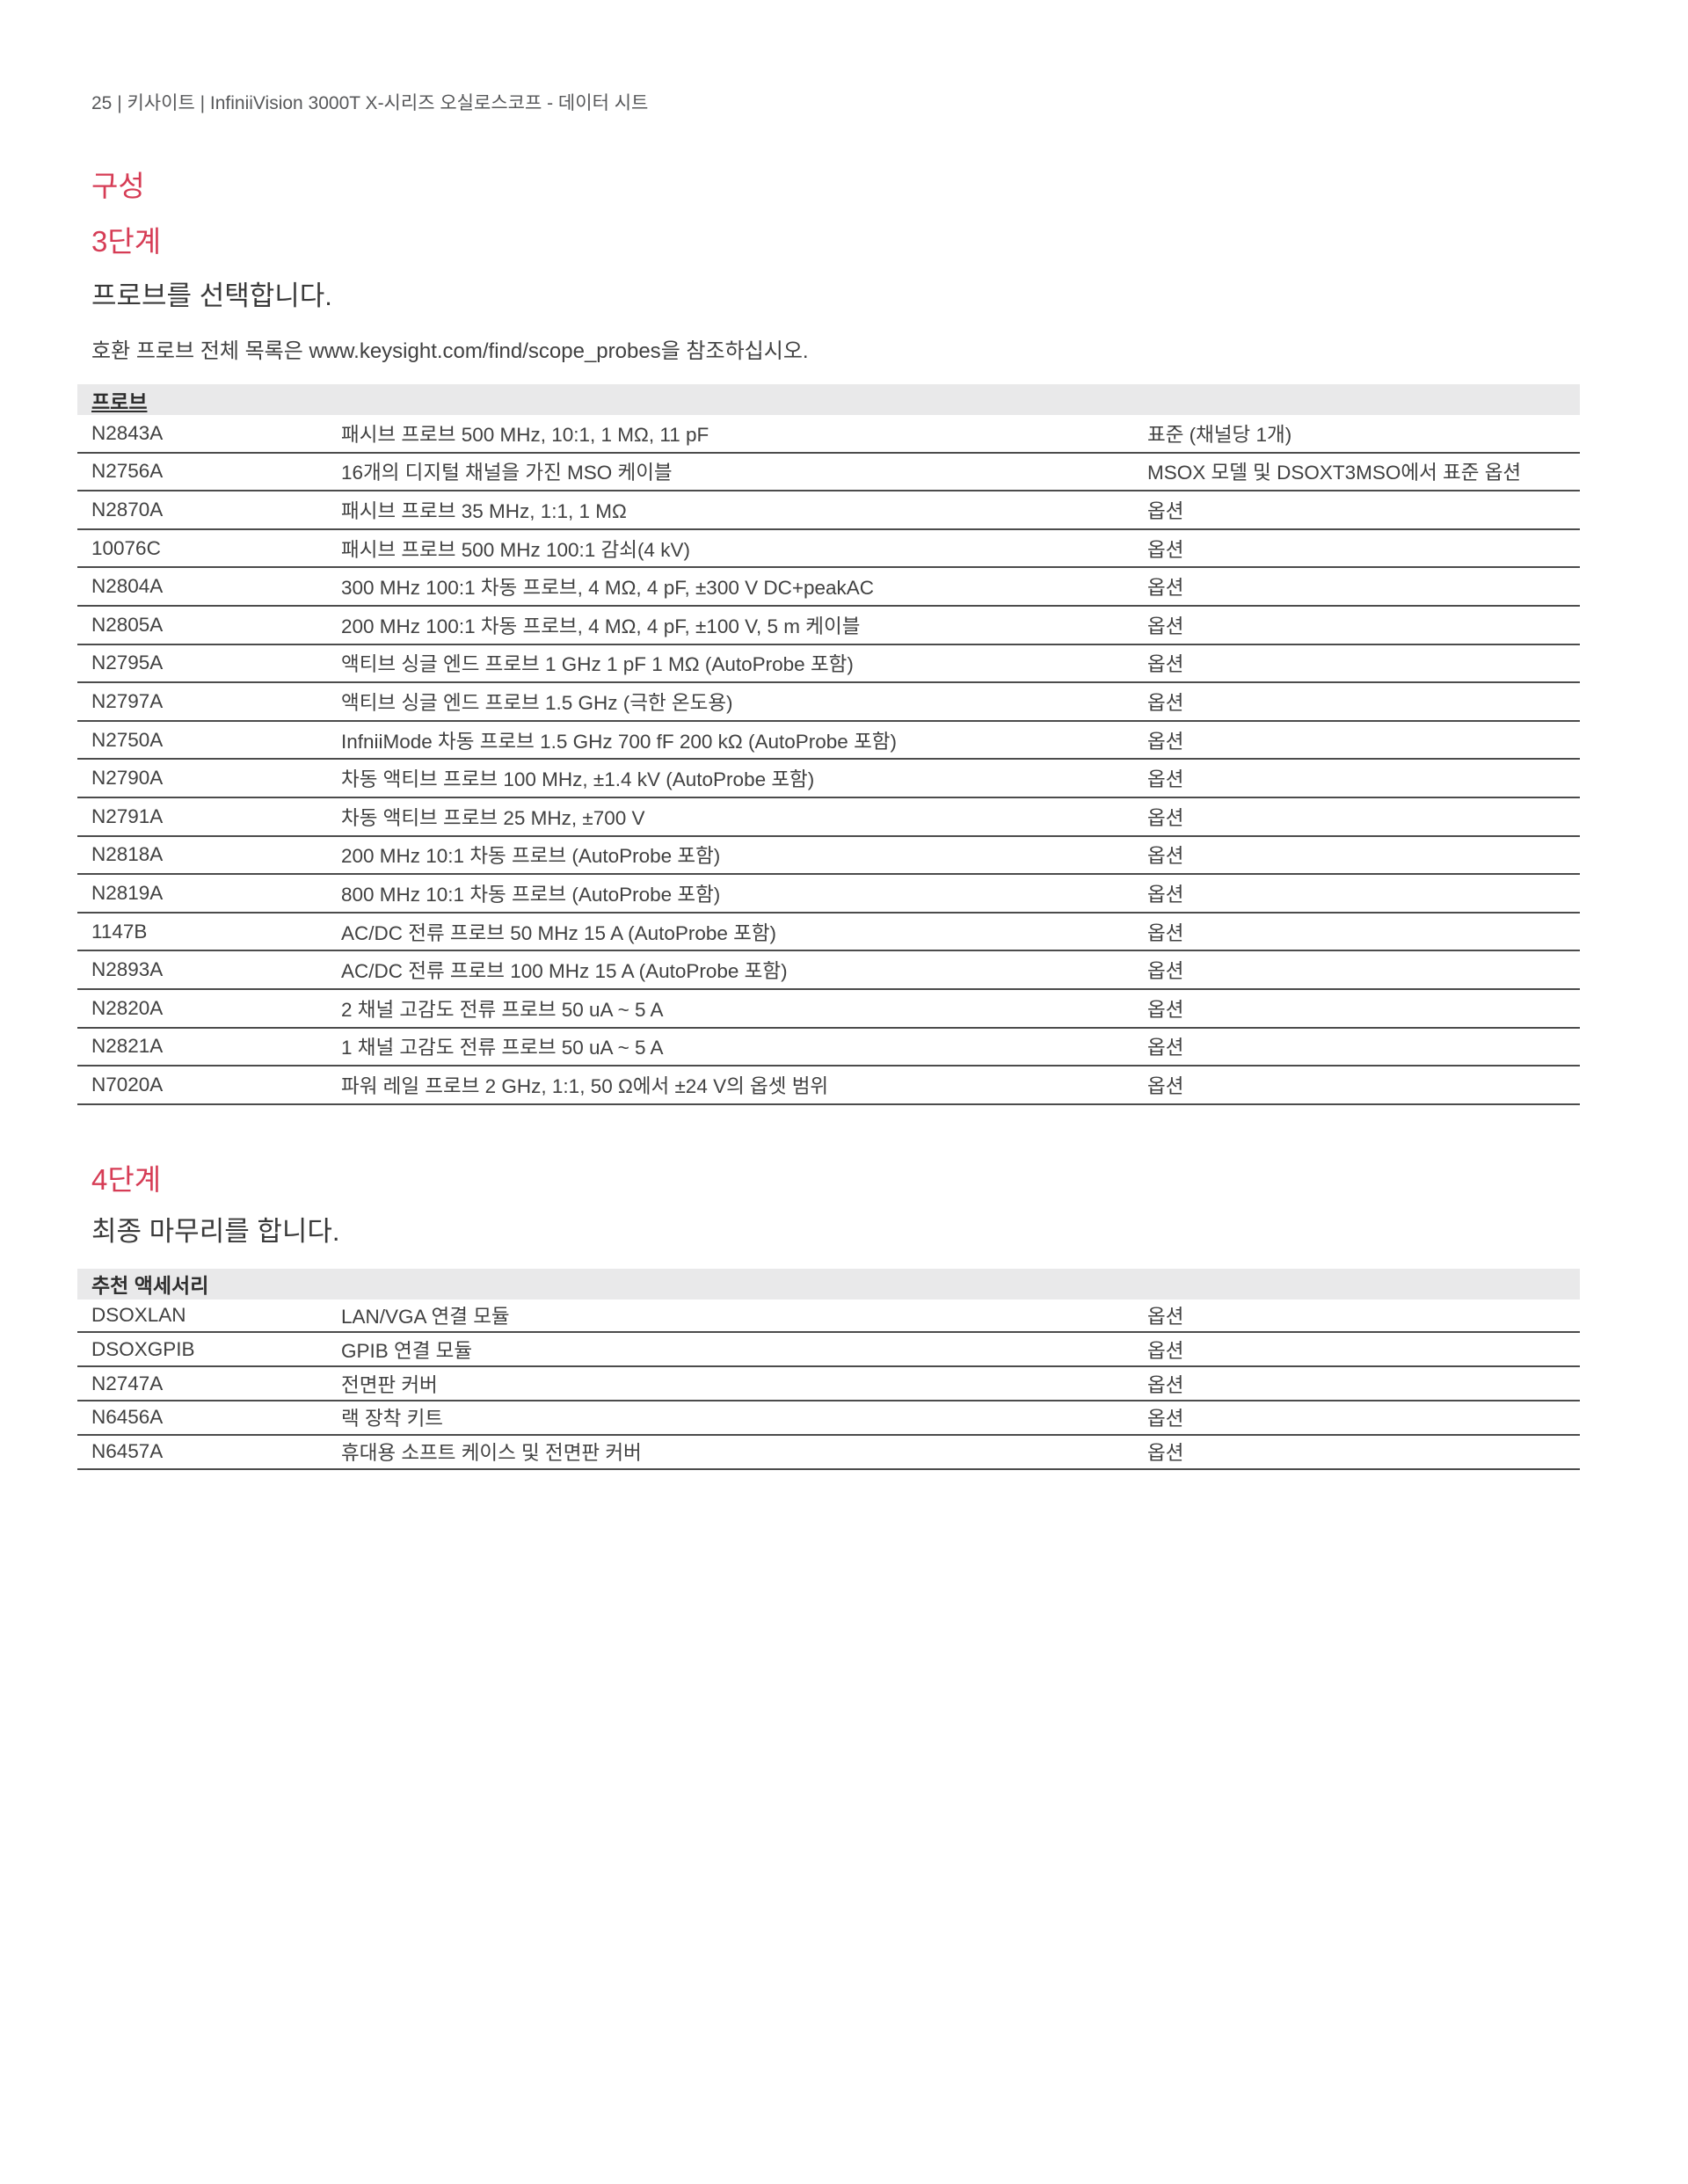  Describe the element at coordinates (127, 969) in the screenshot. I see `model-cell: N2893A` at that location.